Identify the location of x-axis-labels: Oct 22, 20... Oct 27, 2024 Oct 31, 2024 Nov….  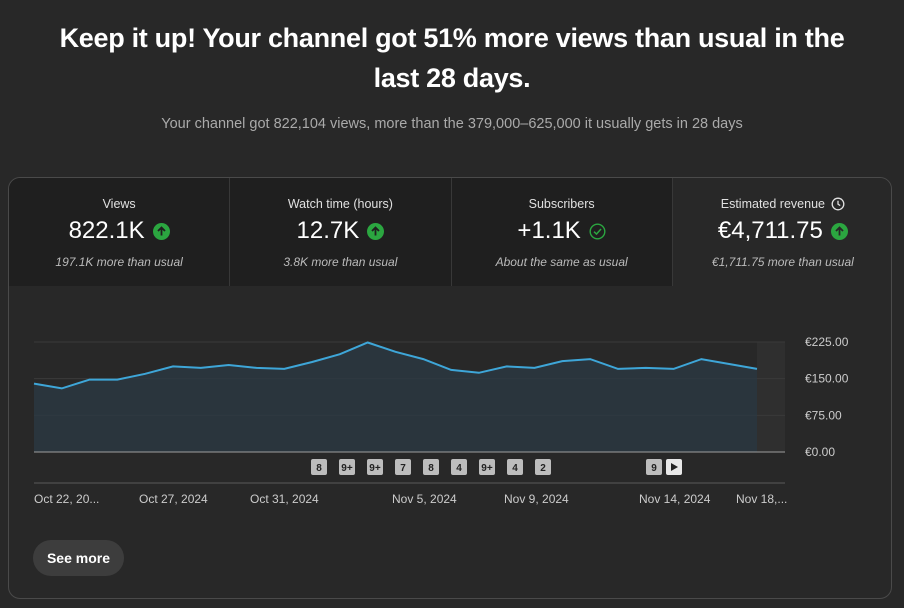
(410, 499).